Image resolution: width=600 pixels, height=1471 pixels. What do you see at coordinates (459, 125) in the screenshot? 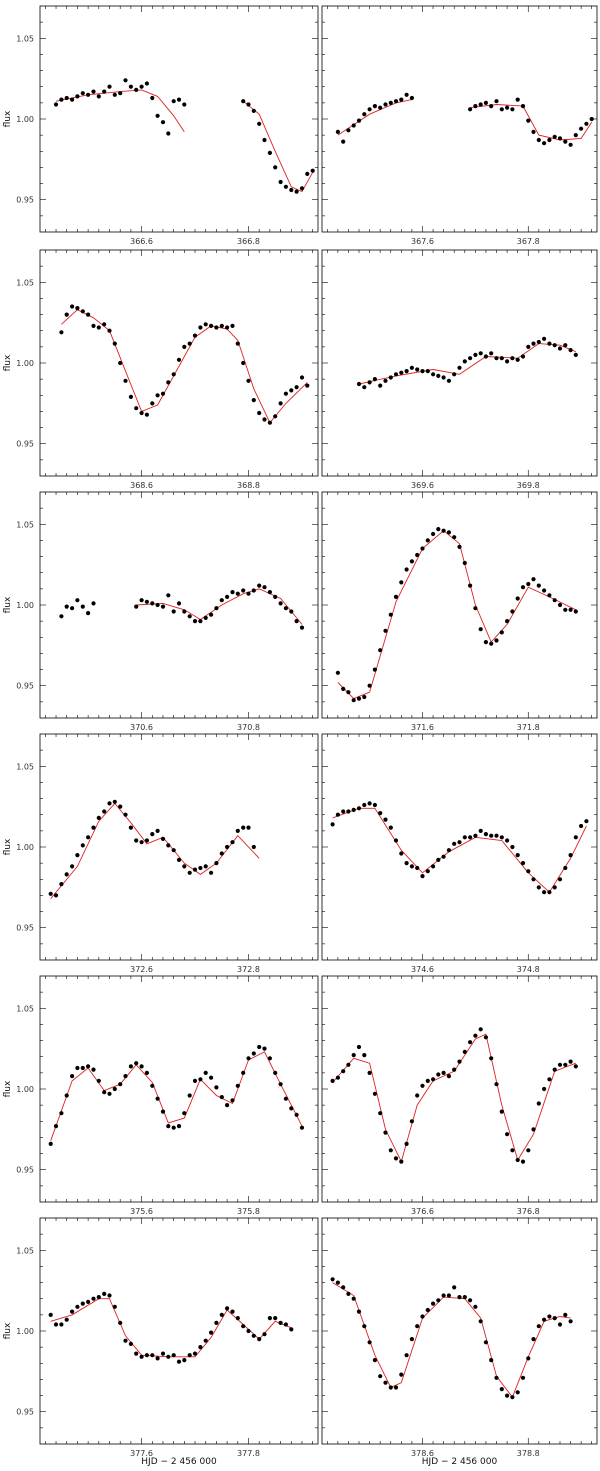
I see `lightcurve-panel: 367.6 367.8` at bounding box center [459, 125].